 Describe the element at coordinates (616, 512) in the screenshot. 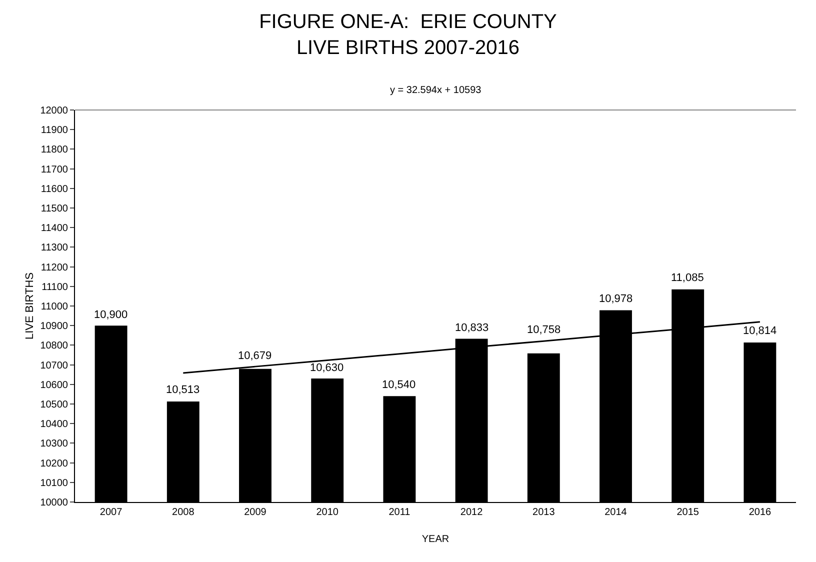

I see `x-tick-label: 2014` at that location.